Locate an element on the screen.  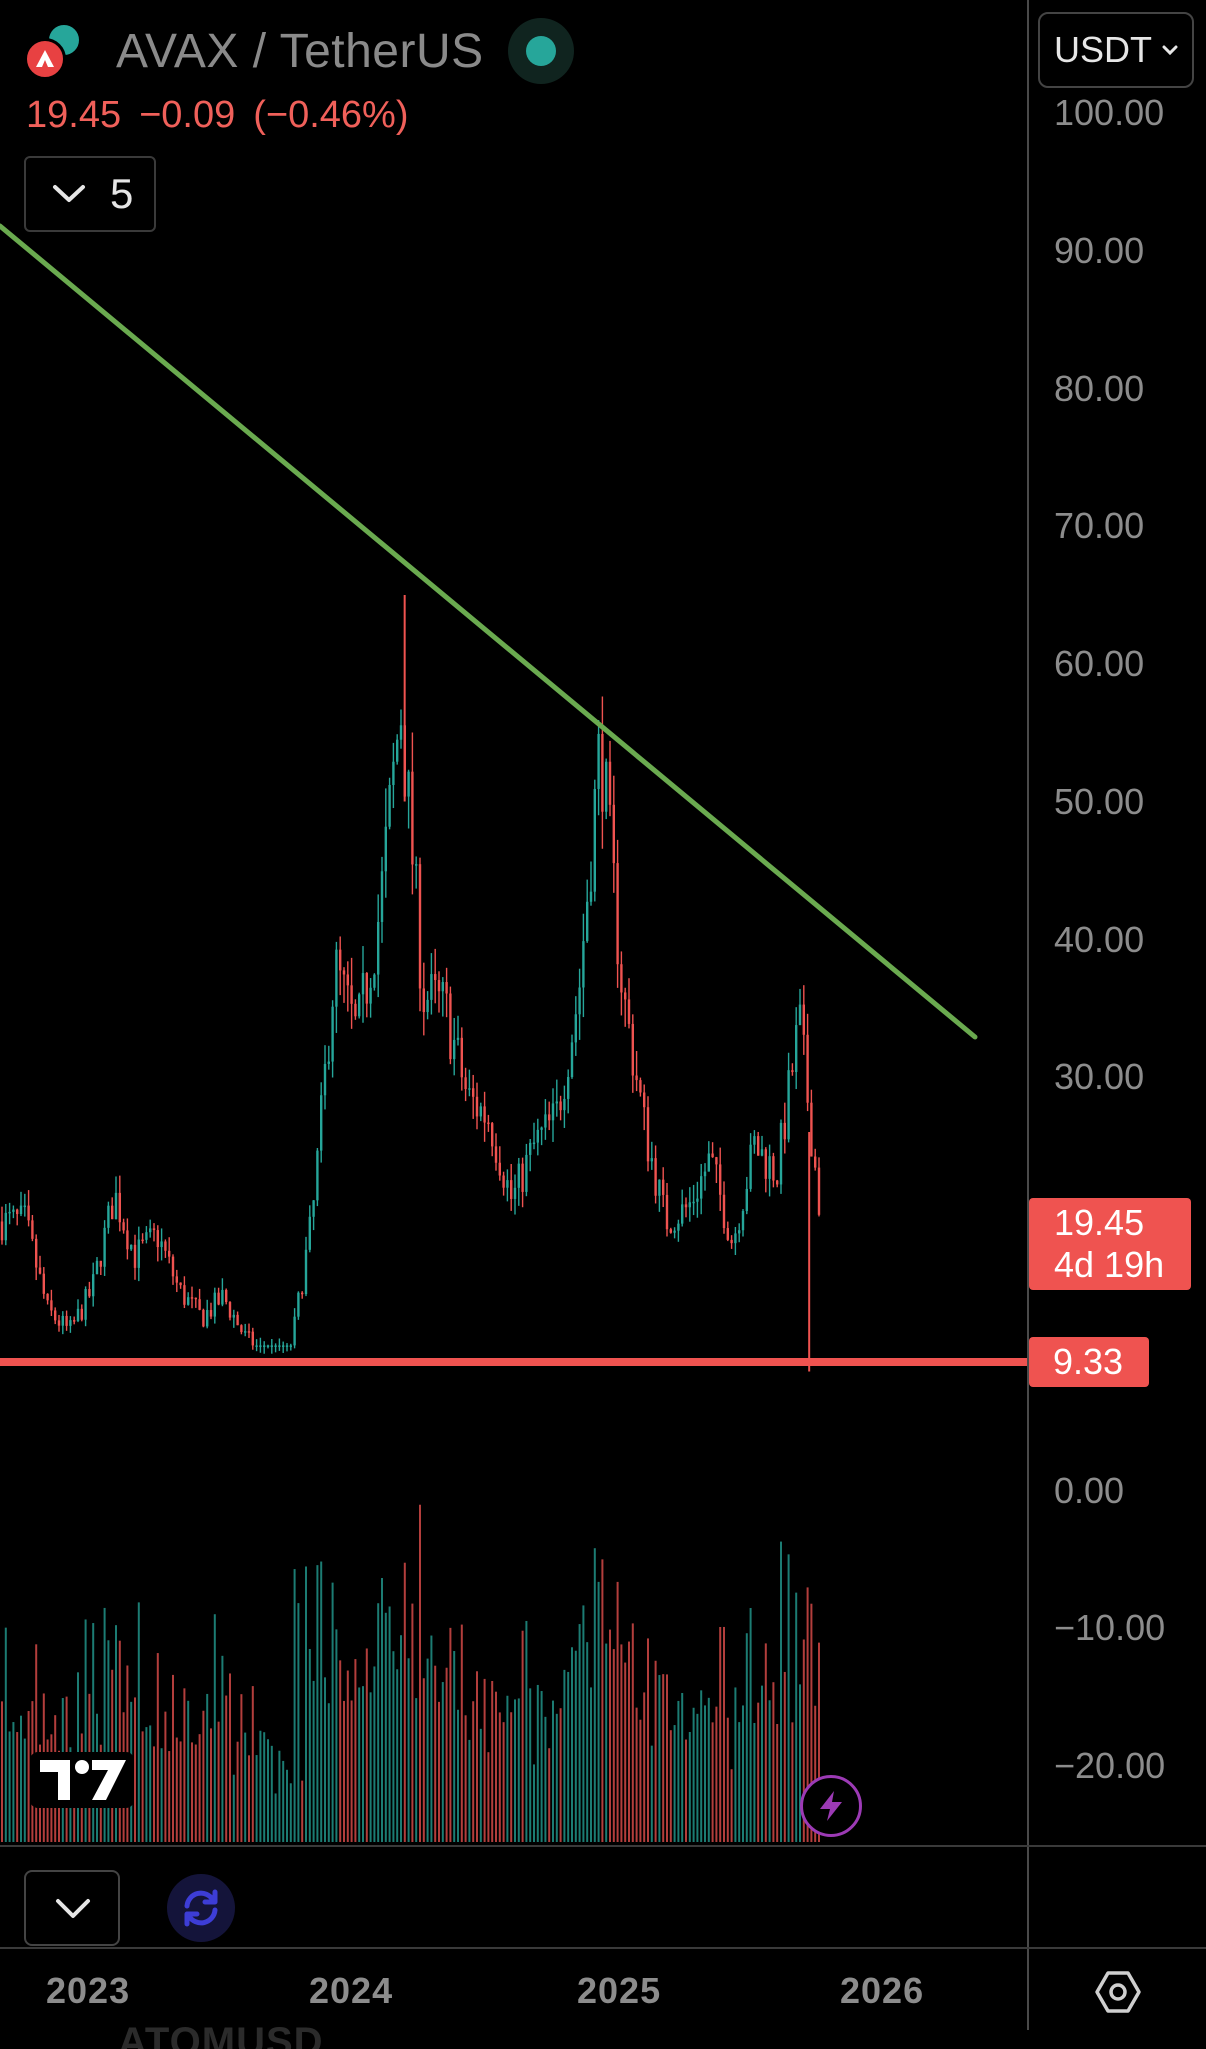
interval-selector: 5 is located at coordinates (90, 194).